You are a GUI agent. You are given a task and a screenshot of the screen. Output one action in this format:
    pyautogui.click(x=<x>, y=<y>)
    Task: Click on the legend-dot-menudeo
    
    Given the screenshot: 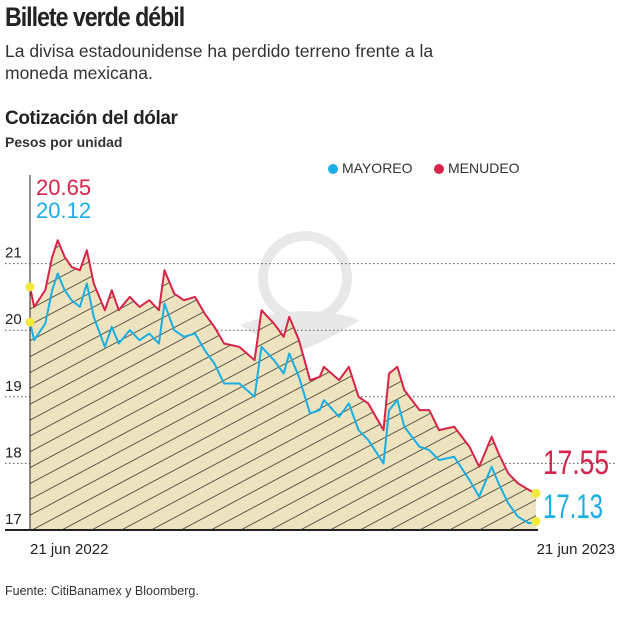 What is the action you would take?
    pyautogui.click(x=439, y=169)
    